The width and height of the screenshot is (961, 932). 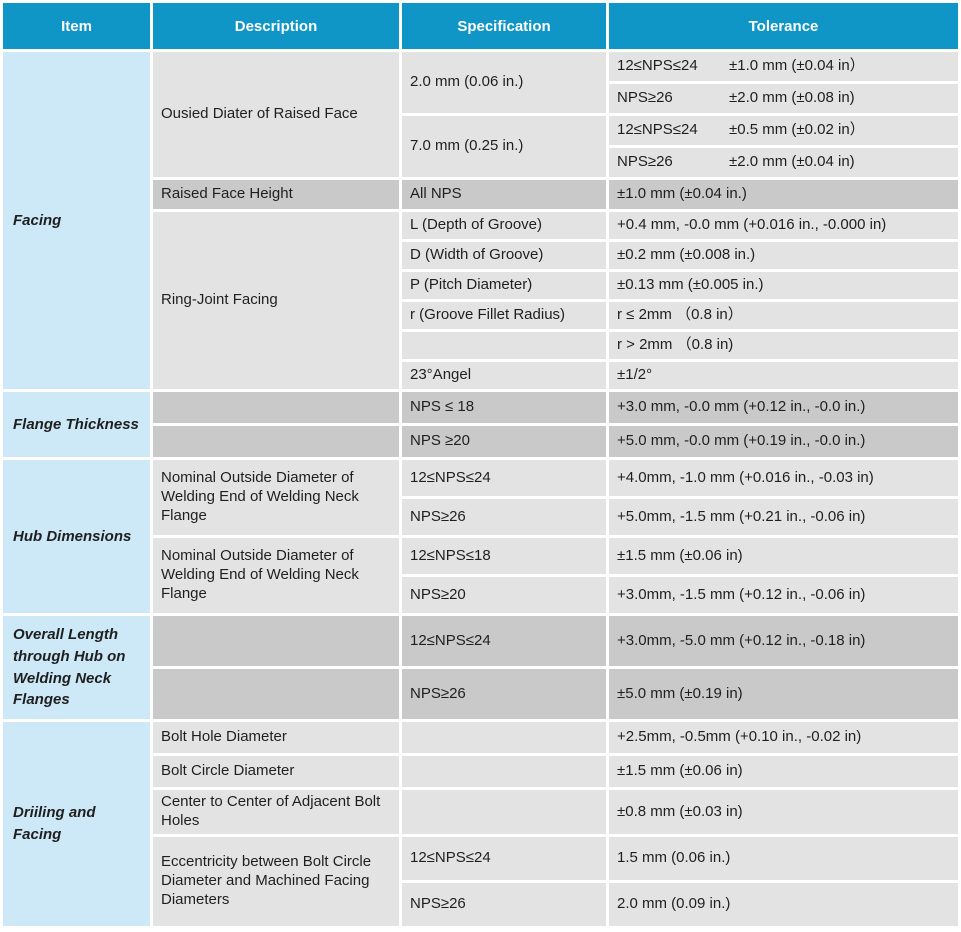 What do you see at coordinates (783, 194) in the screenshot?
I see `tolerance-cell: ±1.0 mm (±0.04 in.)` at bounding box center [783, 194].